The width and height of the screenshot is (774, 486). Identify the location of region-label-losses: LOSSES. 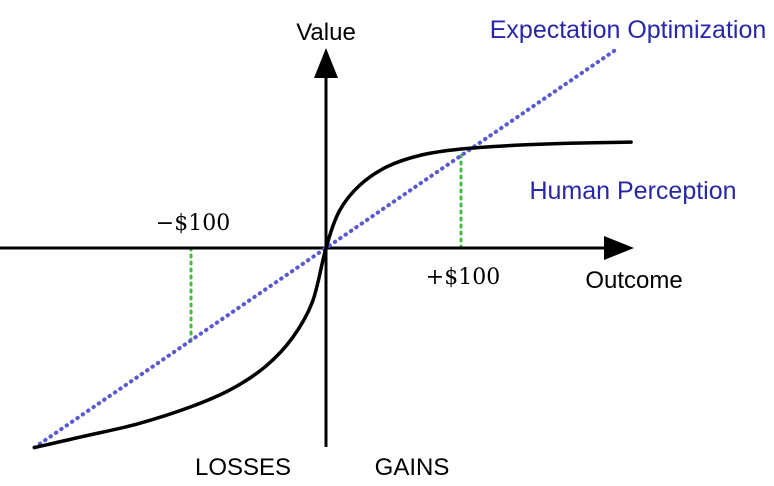
(243, 467).